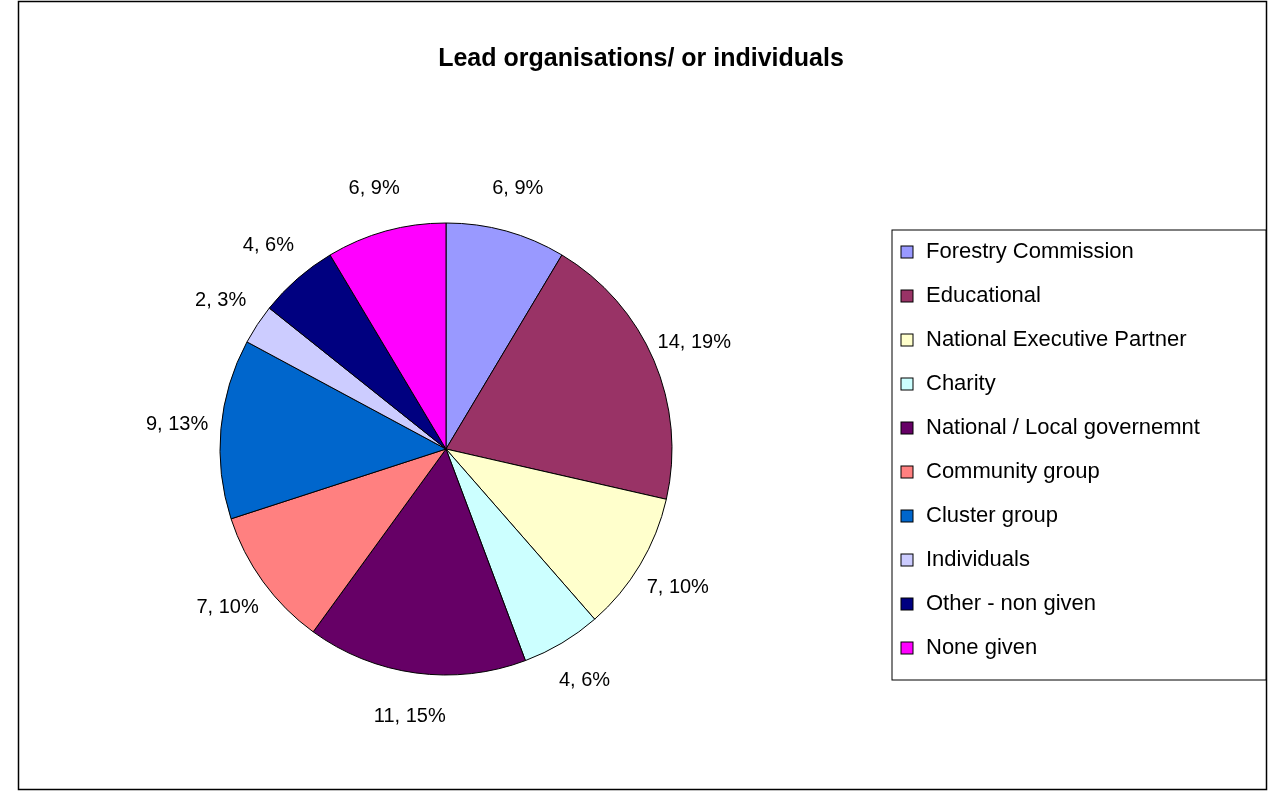  I want to click on legend-label: None given, so click(982, 646).